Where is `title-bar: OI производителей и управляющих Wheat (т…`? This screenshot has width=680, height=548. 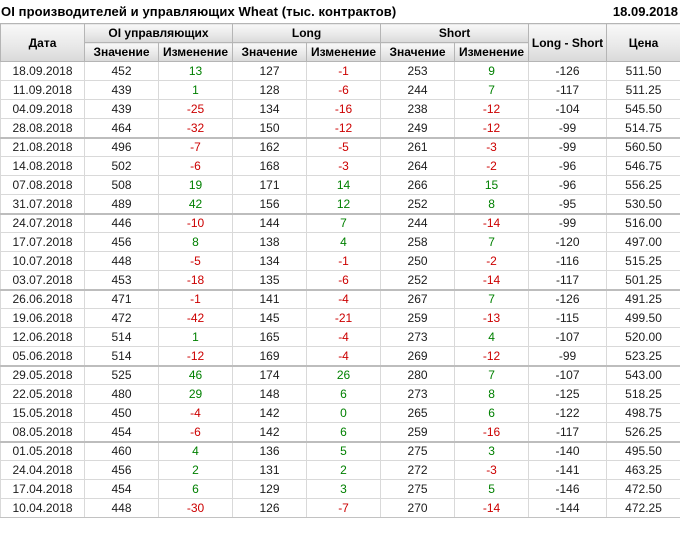
title-bar: OI производителей и управляющих Wheat (т… is located at coordinates (340, 11).